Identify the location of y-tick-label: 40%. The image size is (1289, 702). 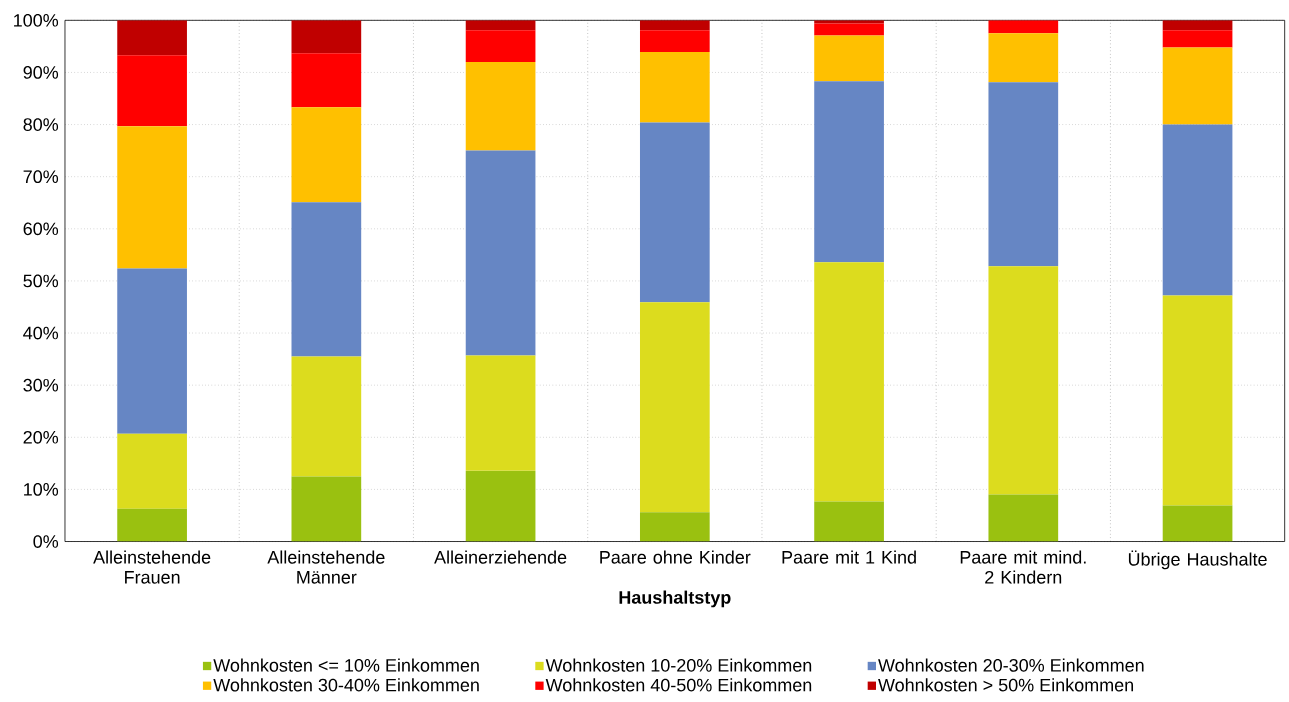
(41, 333).